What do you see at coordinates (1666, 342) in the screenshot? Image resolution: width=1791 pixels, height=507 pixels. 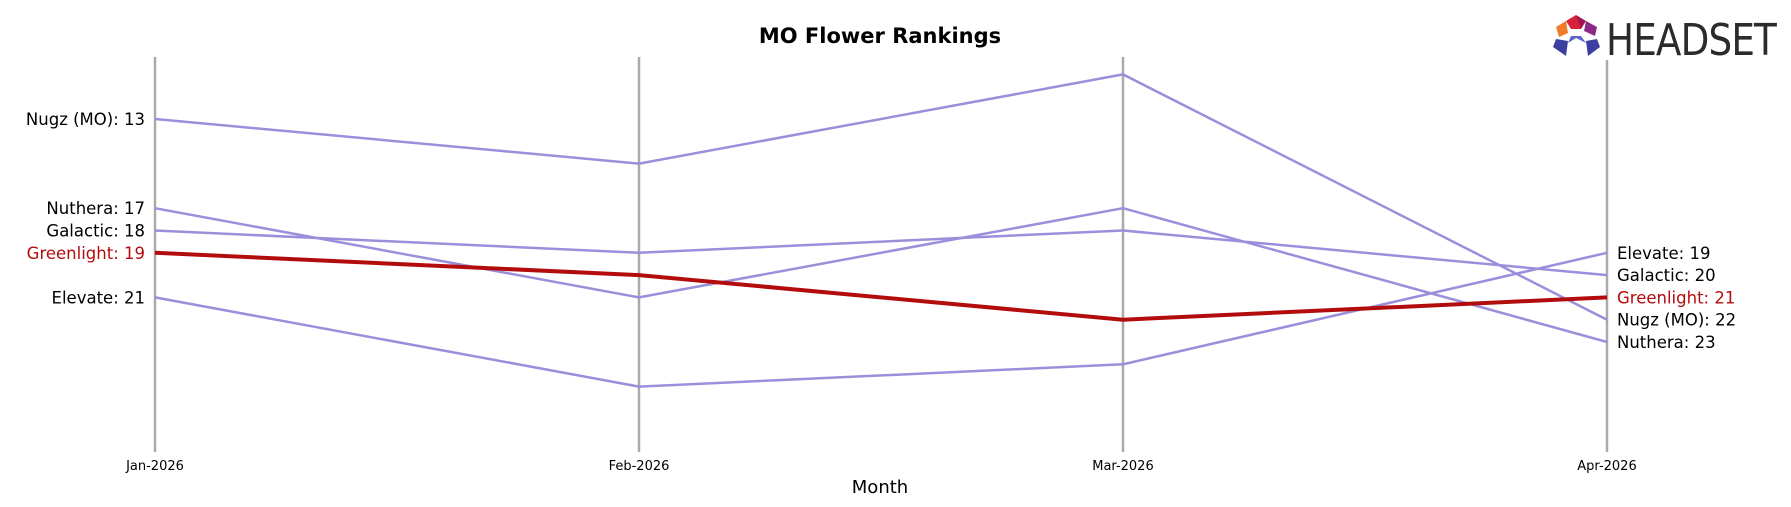 I see `right-label-nuthera: Nuthera: 23` at bounding box center [1666, 342].